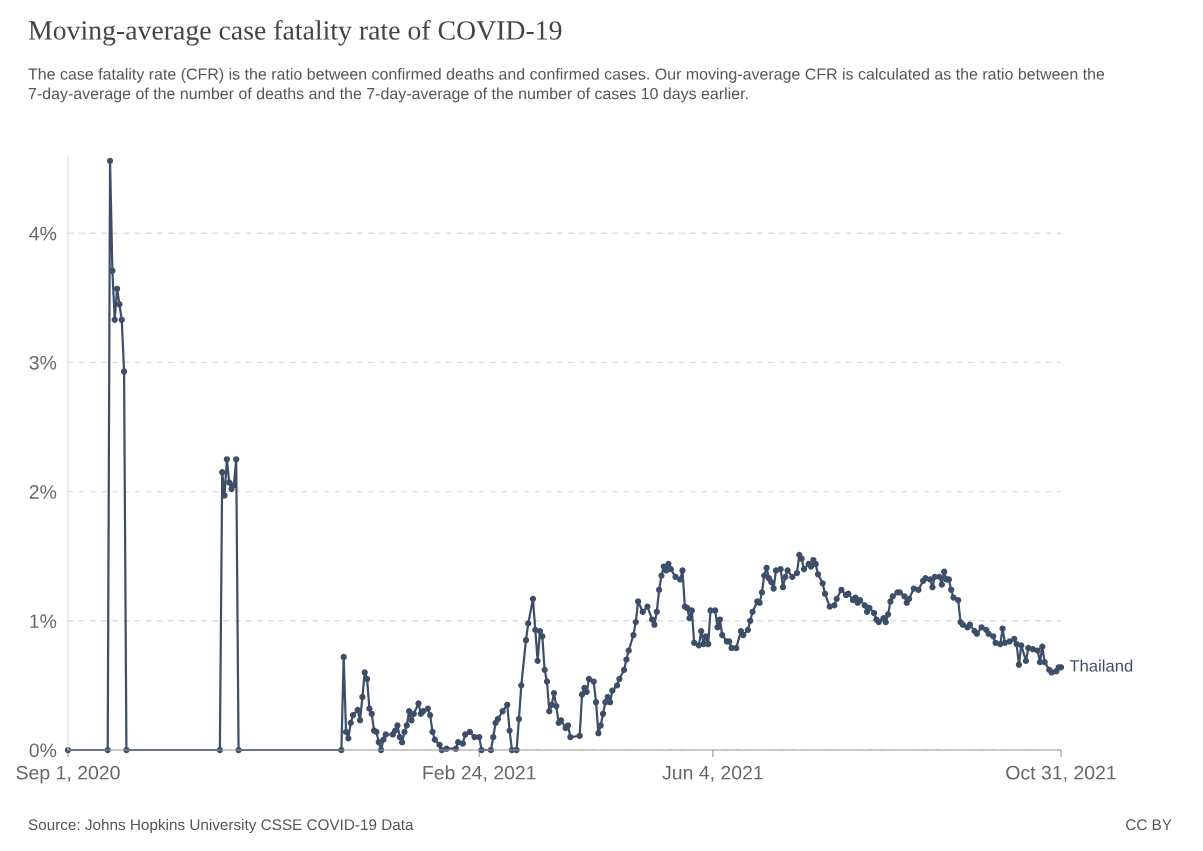  What do you see at coordinates (1061, 773) in the screenshot?
I see `x-tick-label: Oct 31, 2021` at bounding box center [1061, 773].